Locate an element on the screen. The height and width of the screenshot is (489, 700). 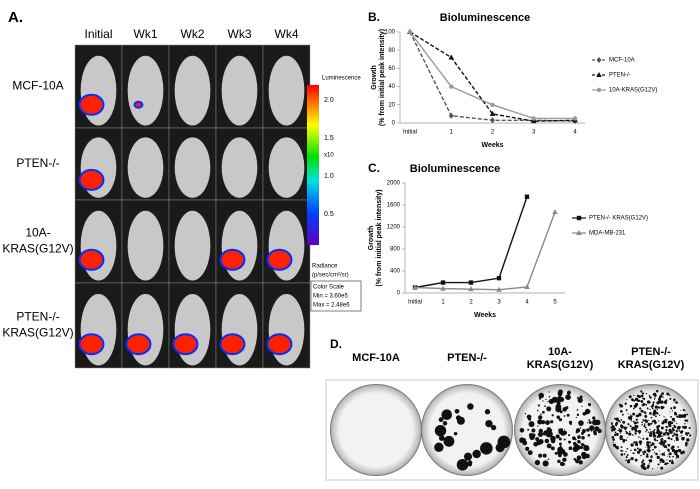
column-header: Wk4 is located at coordinates (287, 34).